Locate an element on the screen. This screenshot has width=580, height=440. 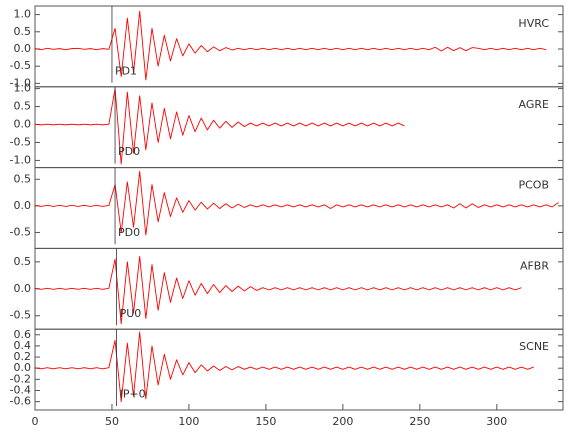
station-name: AFBR is located at coordinates (534, 265).